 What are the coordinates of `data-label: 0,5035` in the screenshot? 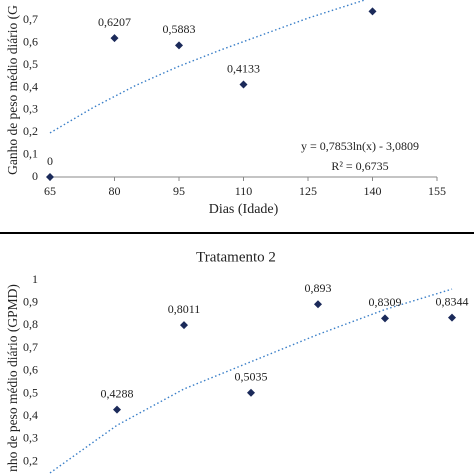 It's located at (251, 376).